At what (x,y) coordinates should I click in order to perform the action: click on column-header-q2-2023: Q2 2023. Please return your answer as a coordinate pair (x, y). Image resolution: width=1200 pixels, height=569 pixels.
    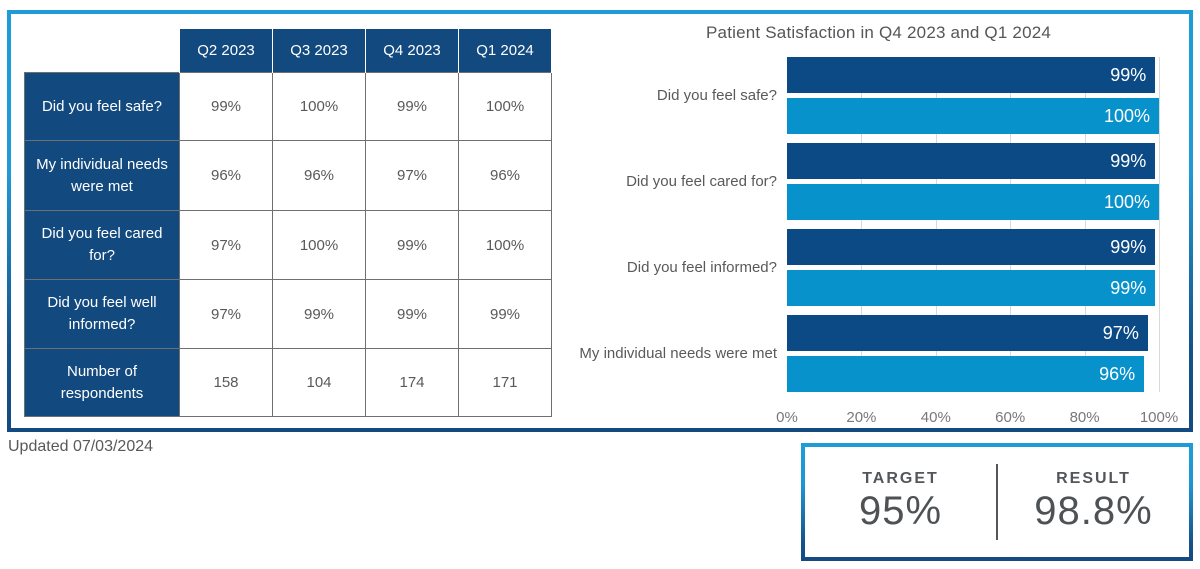
    Looking at the image, I should click on (226, 50).